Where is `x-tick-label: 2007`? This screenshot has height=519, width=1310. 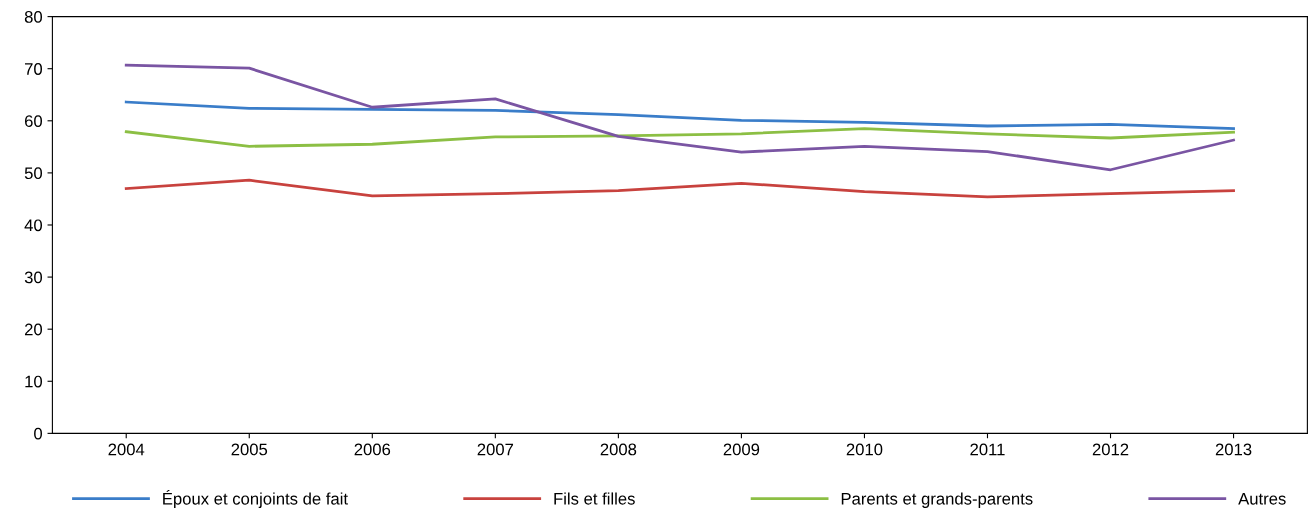
x-tick-label: 2007 is located at coordinates (495, 449).